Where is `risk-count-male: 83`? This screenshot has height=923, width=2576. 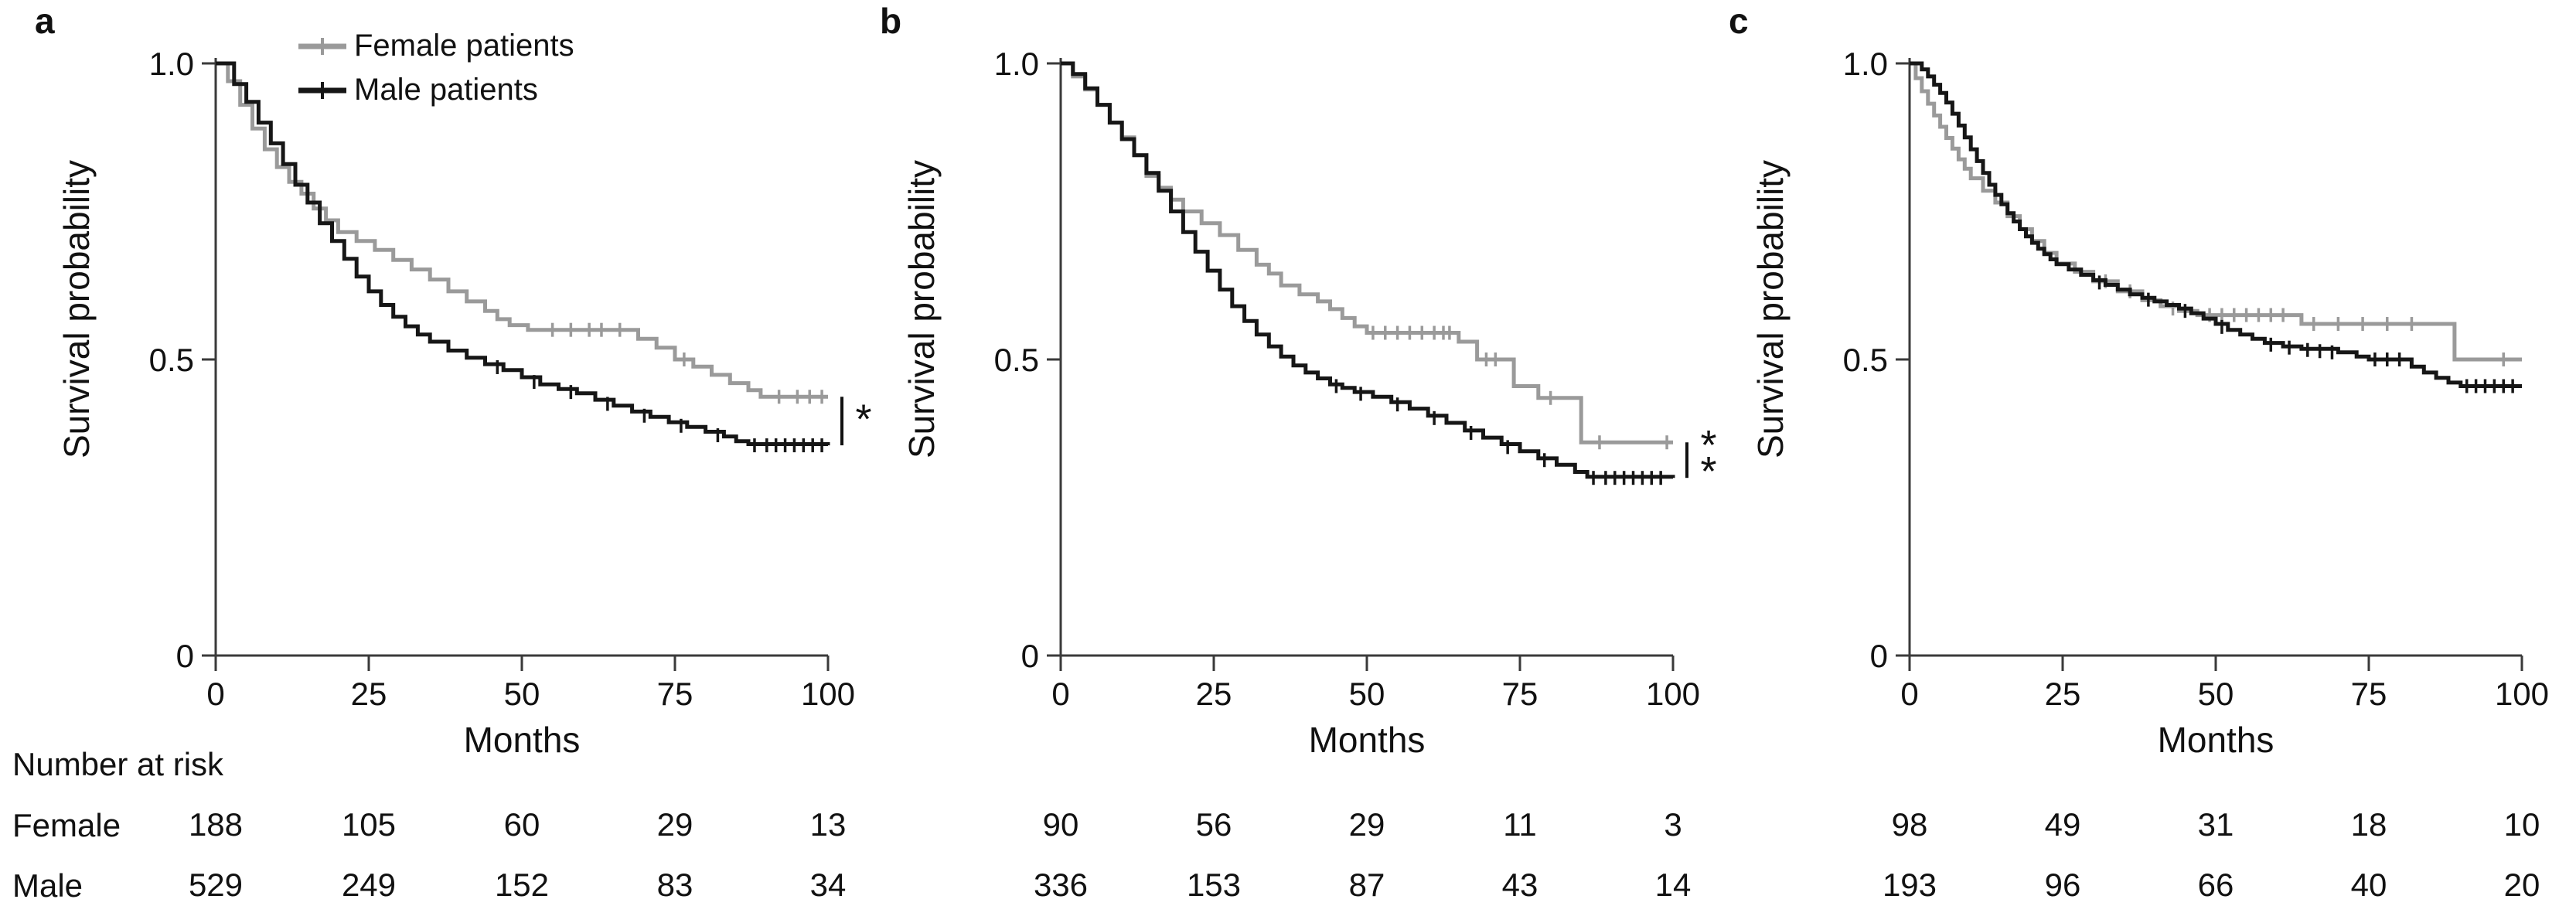 risk-count-male: 83 is located at coordinates (675, 885).